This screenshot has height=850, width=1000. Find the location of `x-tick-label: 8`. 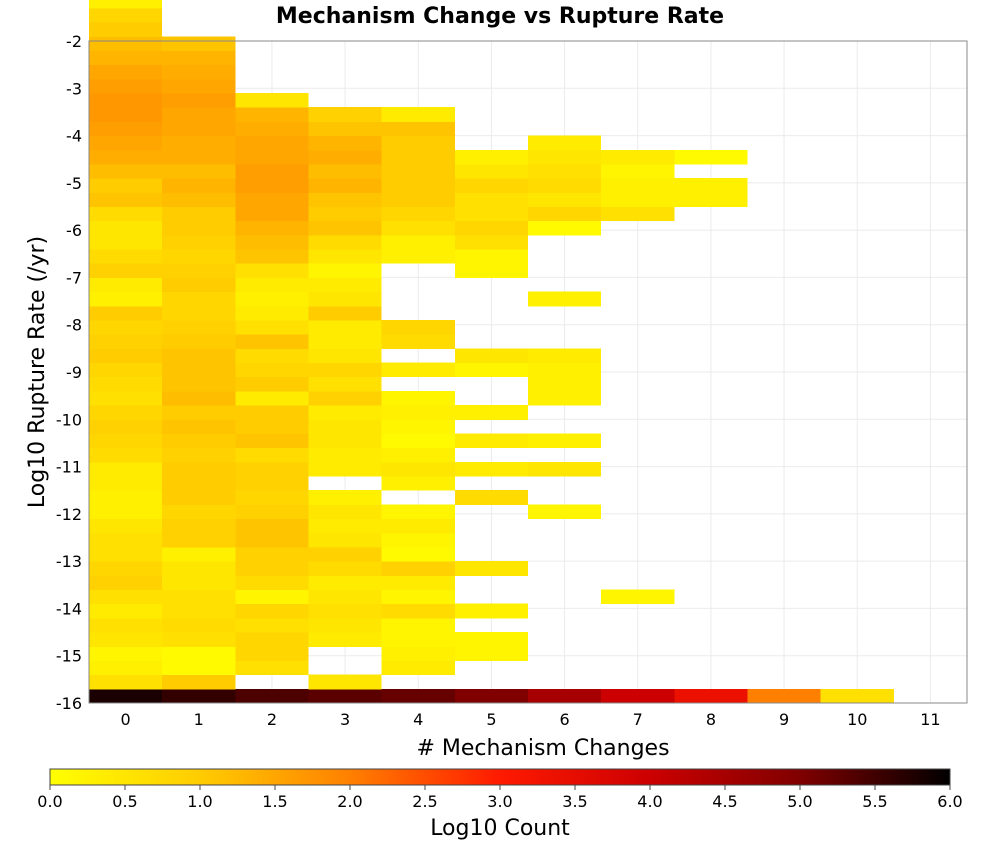

x-tick-label: 8 is located at coordinates (711, 719).